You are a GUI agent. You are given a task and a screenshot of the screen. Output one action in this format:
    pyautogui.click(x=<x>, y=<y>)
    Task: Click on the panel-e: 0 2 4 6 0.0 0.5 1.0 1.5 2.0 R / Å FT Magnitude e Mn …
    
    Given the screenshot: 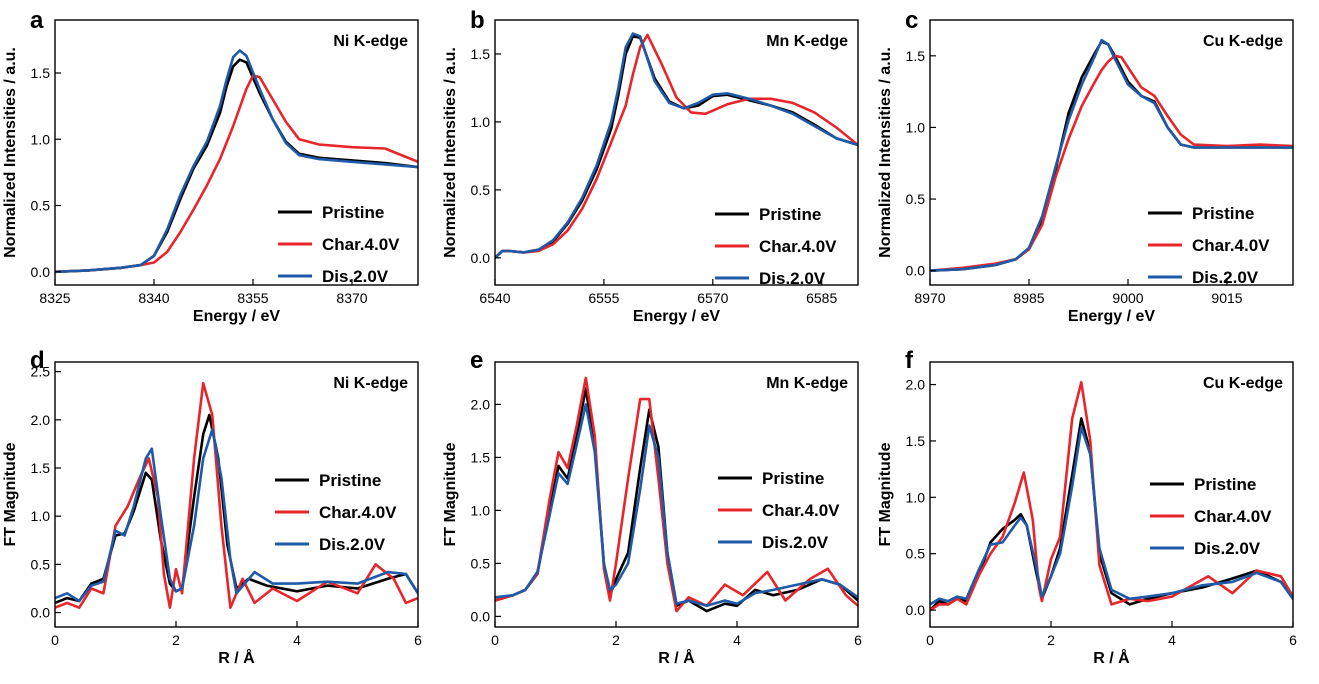 What is the action you would take?
    pyautogui.click(x=652, y=507)
    